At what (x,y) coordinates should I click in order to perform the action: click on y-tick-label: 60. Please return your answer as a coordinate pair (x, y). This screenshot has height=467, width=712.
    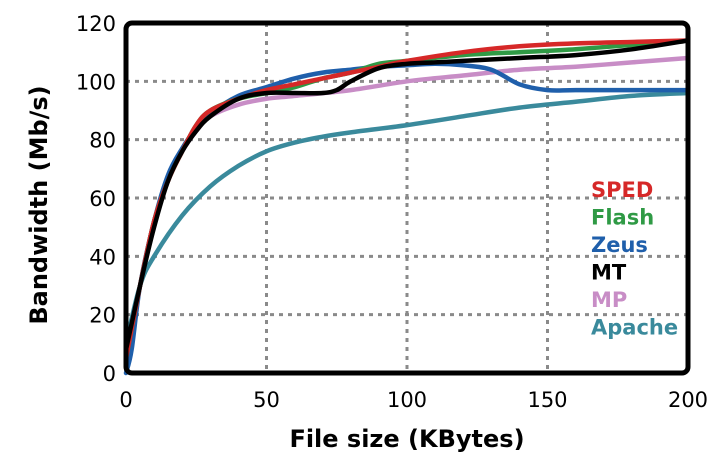
    Looking at the image, I should click on (102, 199).